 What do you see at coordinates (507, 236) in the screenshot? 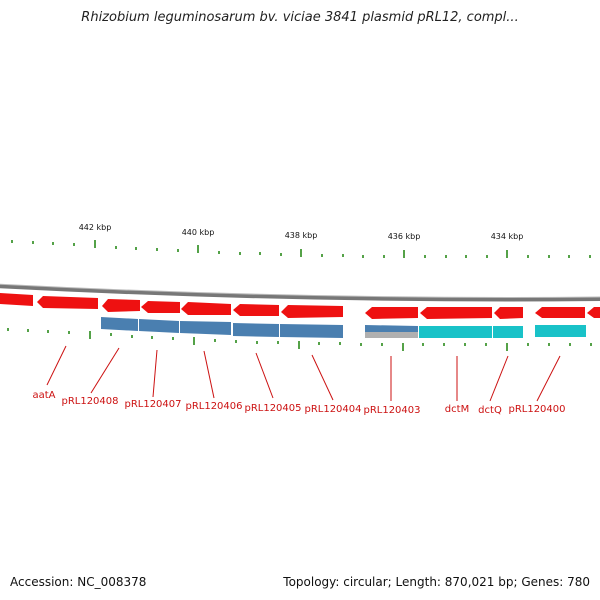
I see `scale-label: 434 kbp` at bounding box center [507, 236].